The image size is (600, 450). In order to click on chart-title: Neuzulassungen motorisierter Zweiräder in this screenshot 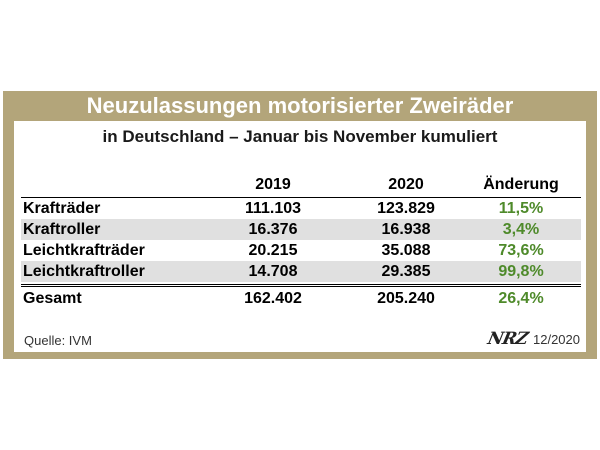, I will do `click(300, 105)`.